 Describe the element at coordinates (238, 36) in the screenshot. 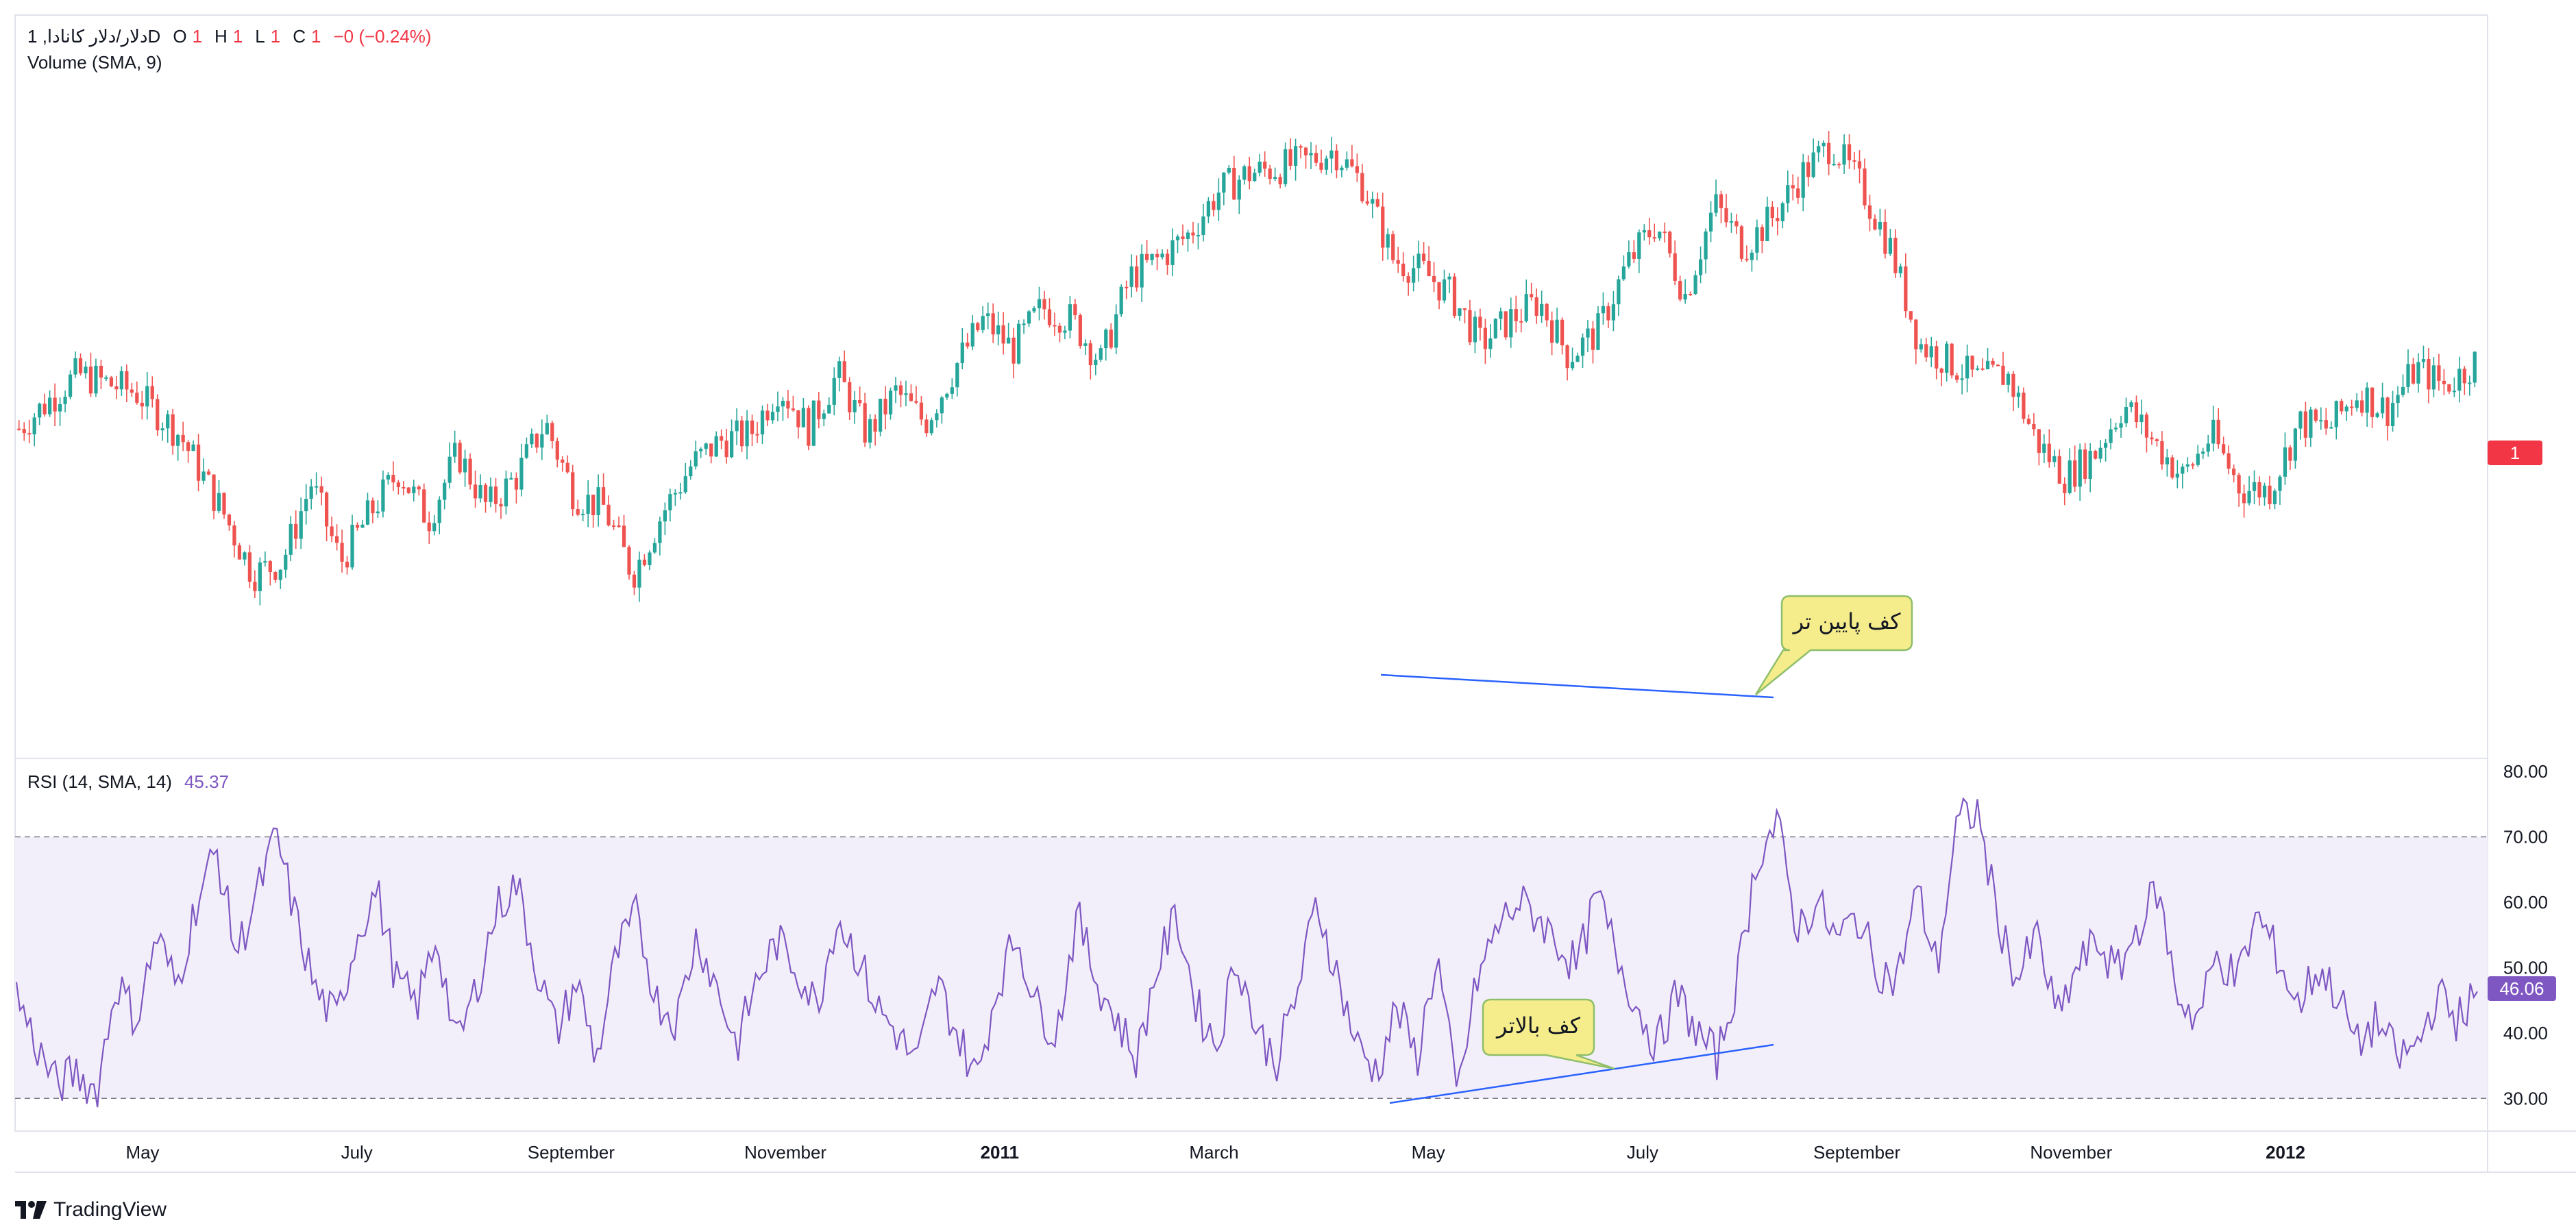

I see `high-value: 1` at that location.